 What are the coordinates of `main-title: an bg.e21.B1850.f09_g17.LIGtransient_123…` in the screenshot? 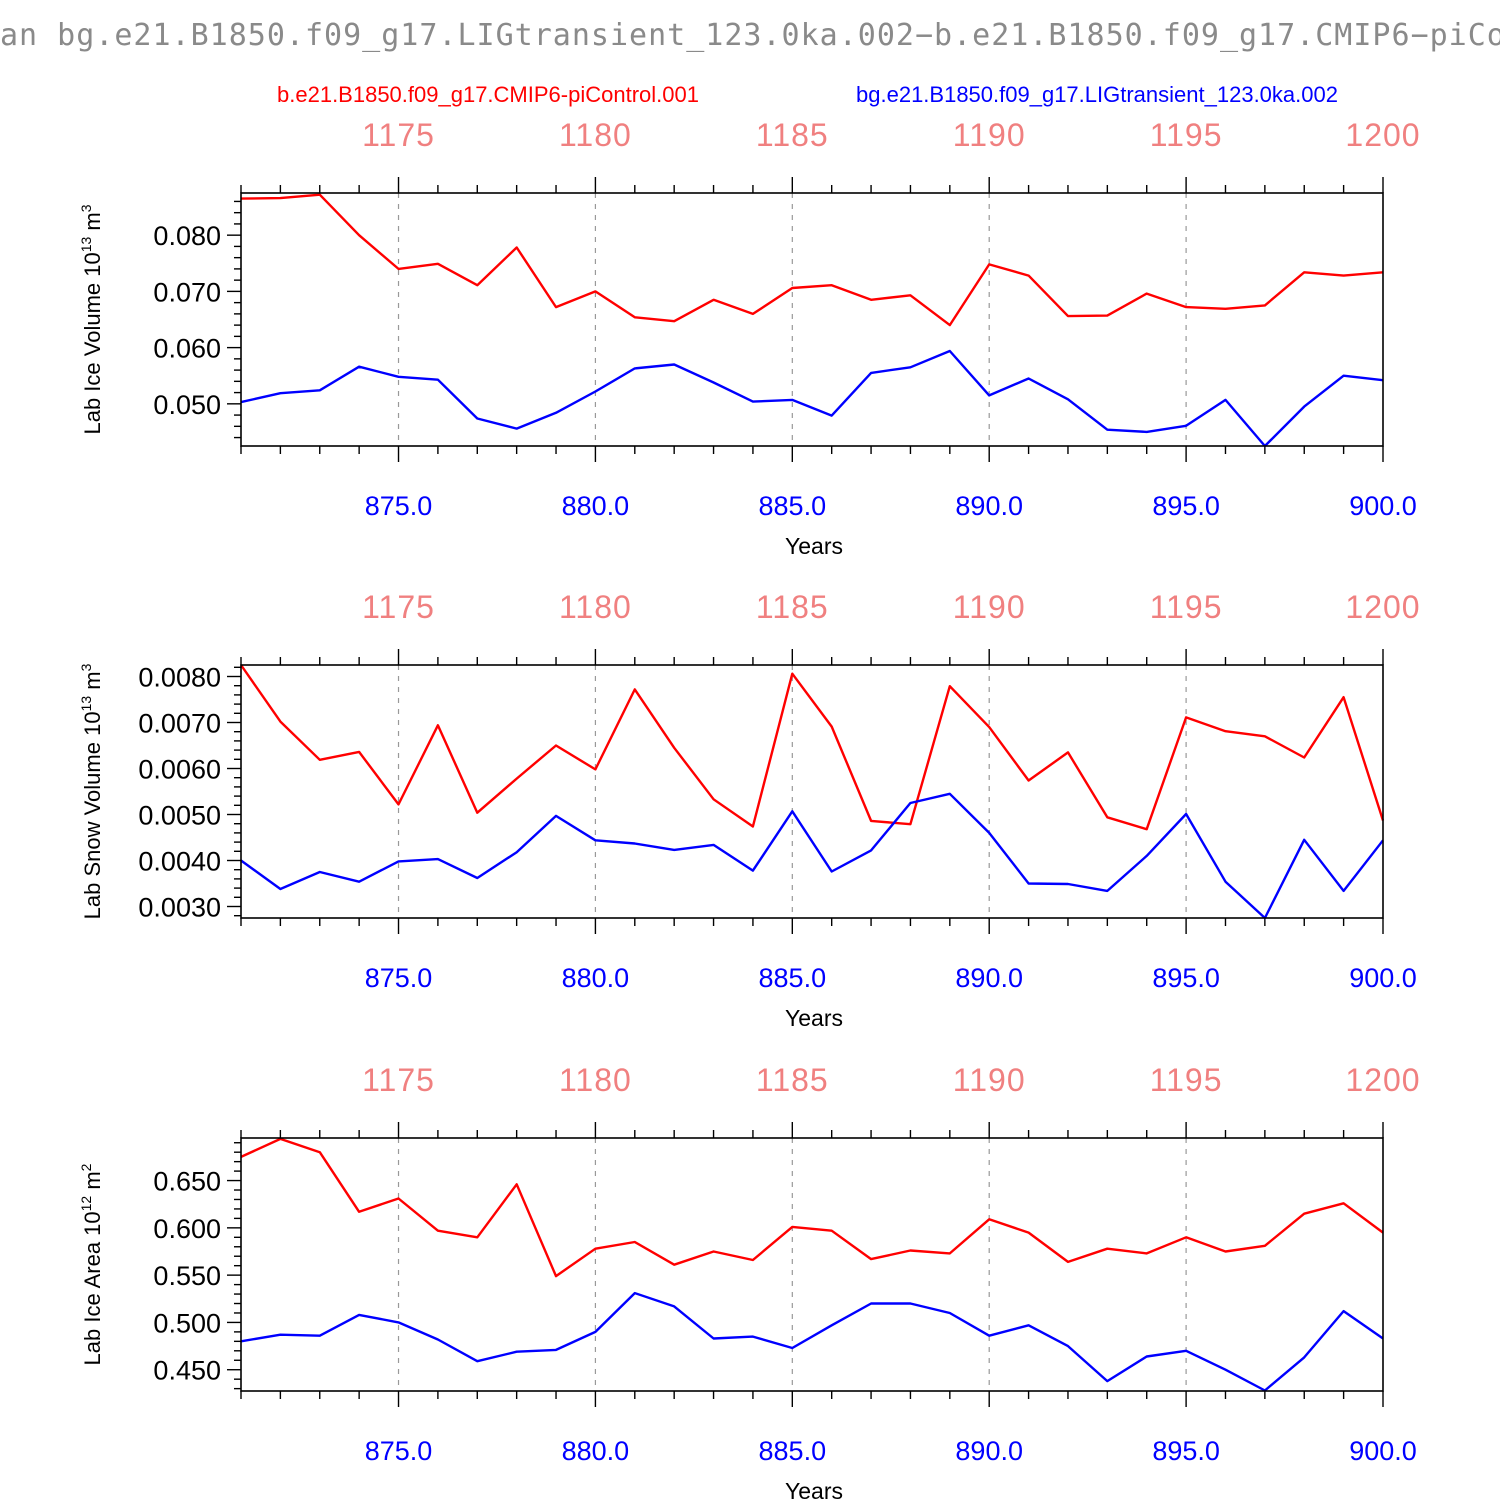 It's located at (750, 35).